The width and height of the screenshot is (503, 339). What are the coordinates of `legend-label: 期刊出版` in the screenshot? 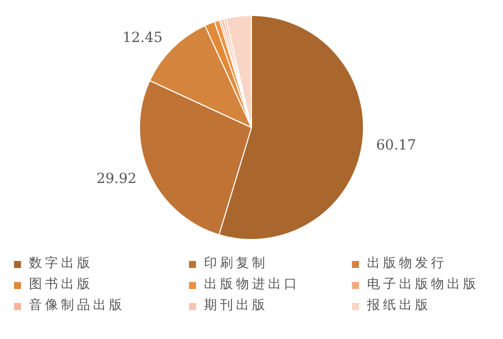 It's located at (236, 306).